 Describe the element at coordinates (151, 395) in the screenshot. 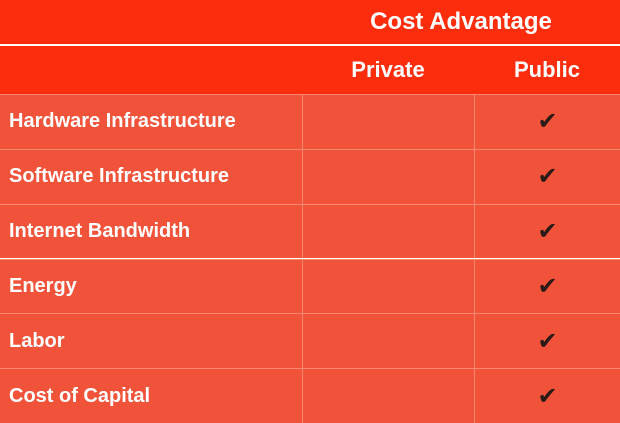

I see `row-label: Cost of Capital` at that location.